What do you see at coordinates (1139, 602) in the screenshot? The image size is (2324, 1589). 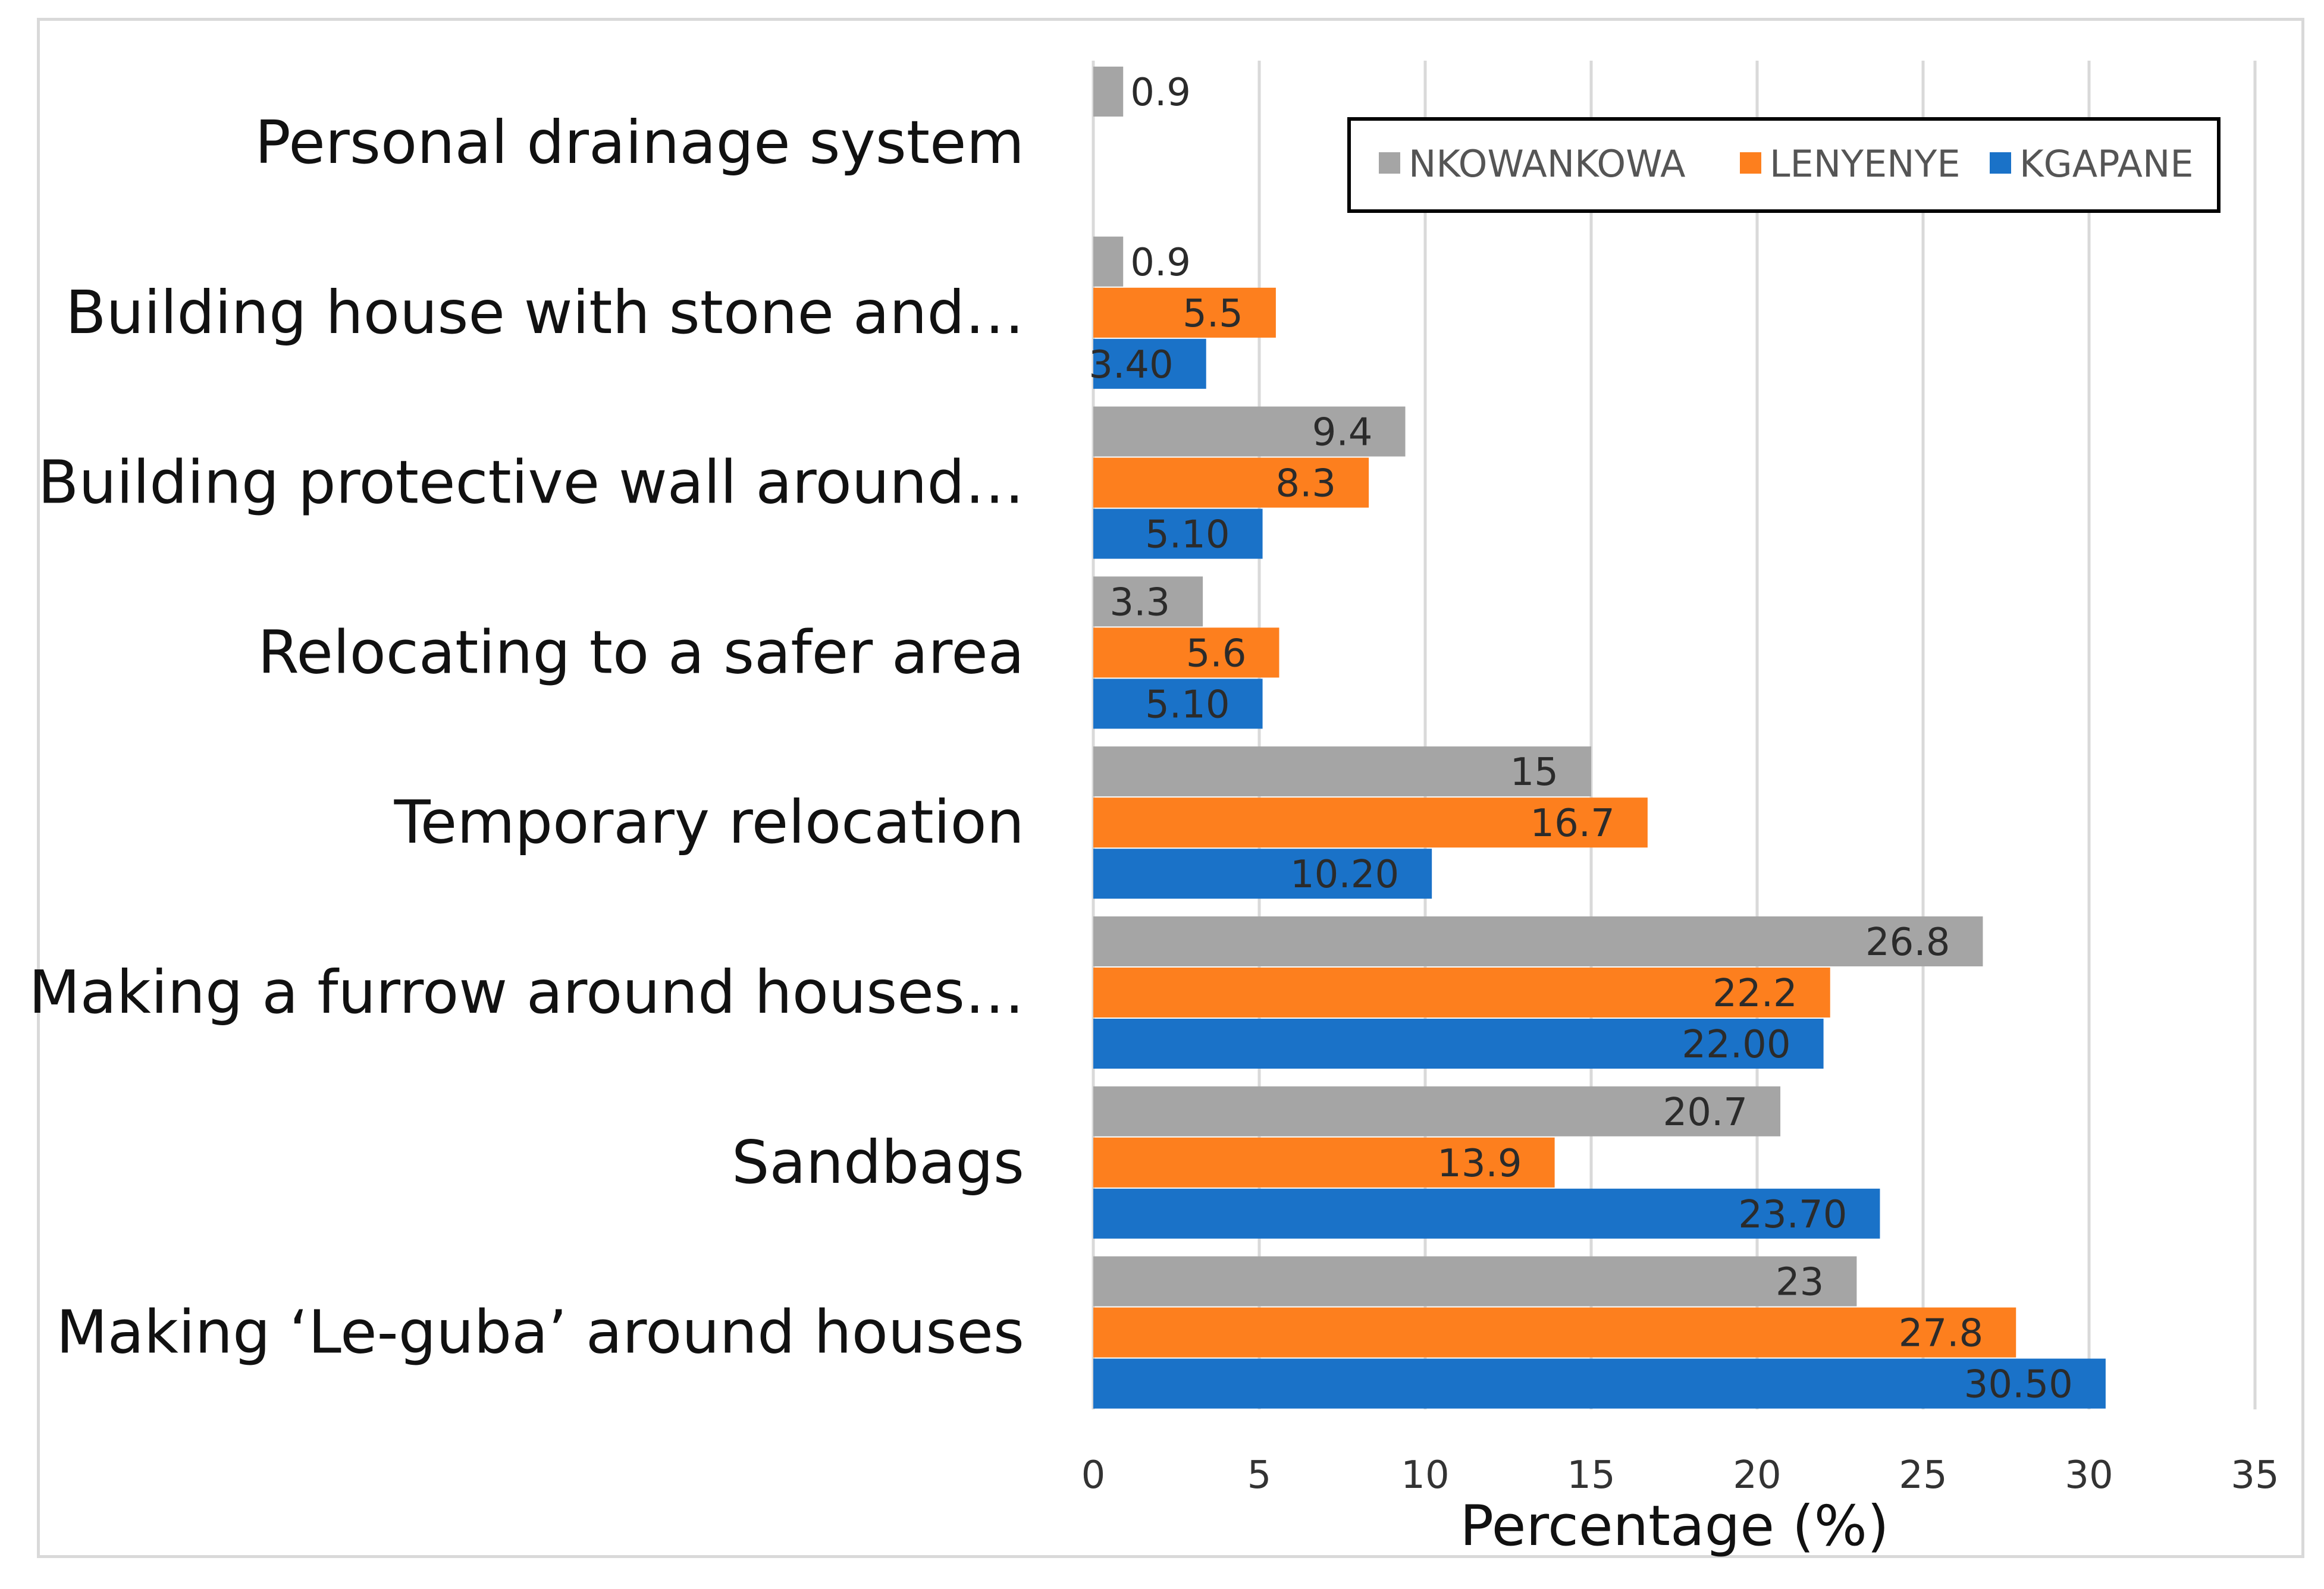 I see `data-label-nkowankowa: 3.3` at bounding box center [1139, 602].